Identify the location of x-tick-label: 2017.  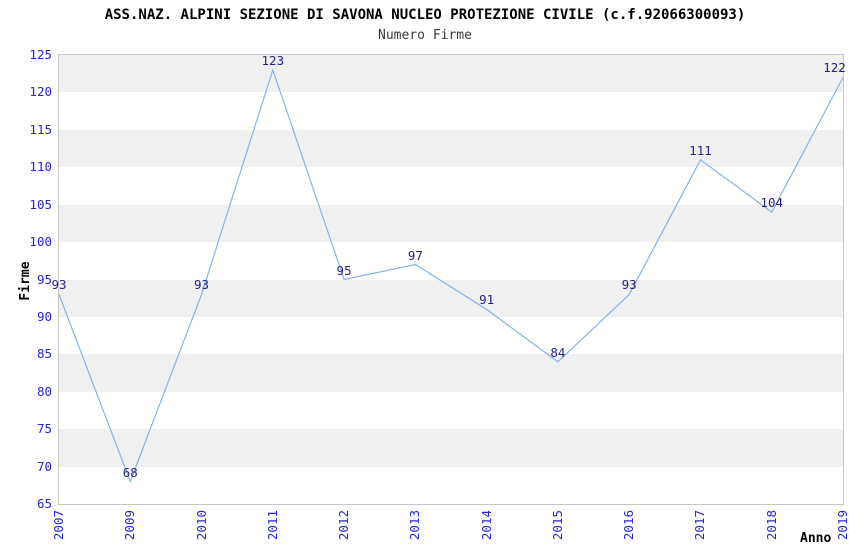
(700, 525).